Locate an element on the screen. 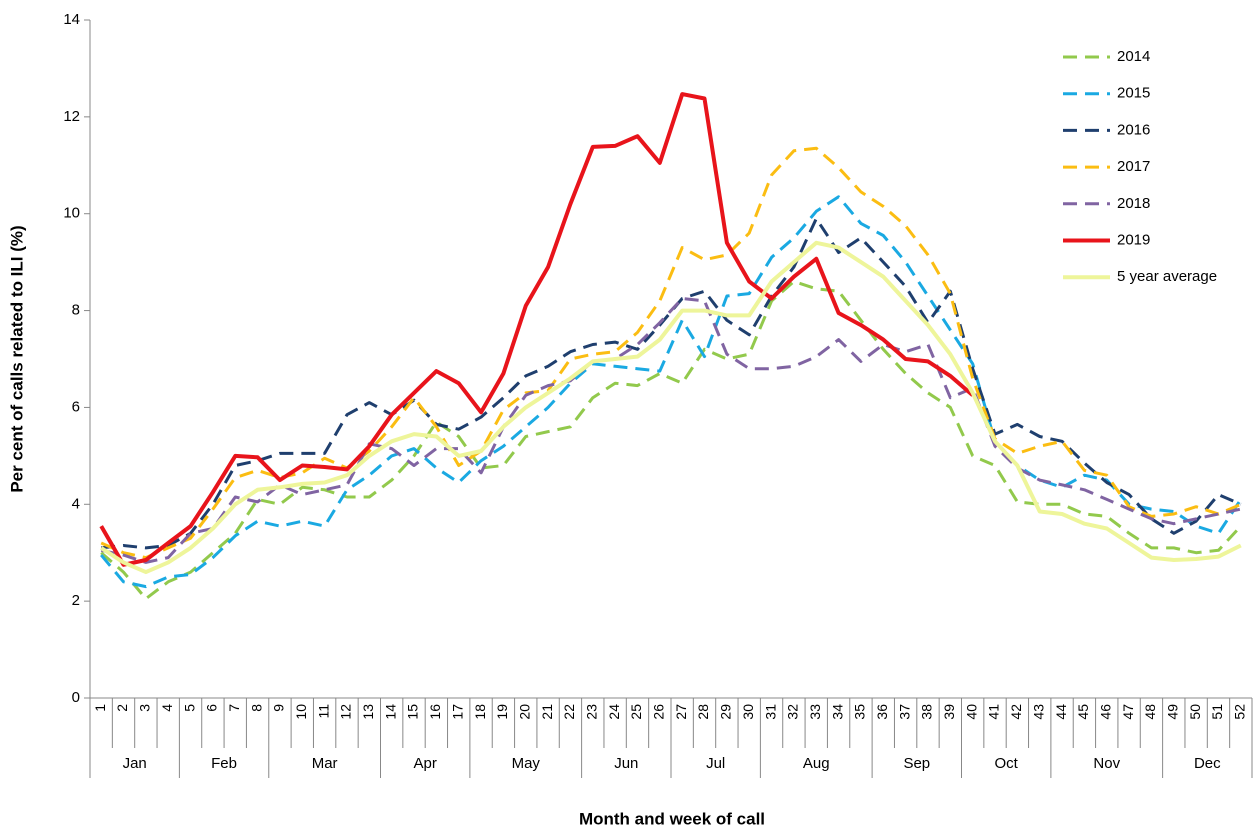 This screenshot has width=1258, height=832. legend-label: 5 year average is located at coordinates (1167, 276).